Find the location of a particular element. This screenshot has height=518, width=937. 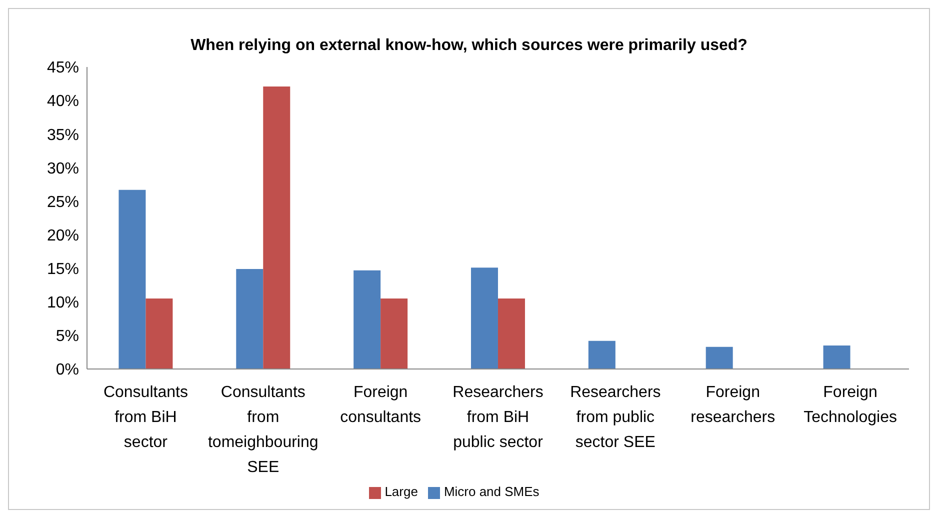

x-tick-label: Researchers from BiH public sector is located at coordinates (498, 417).